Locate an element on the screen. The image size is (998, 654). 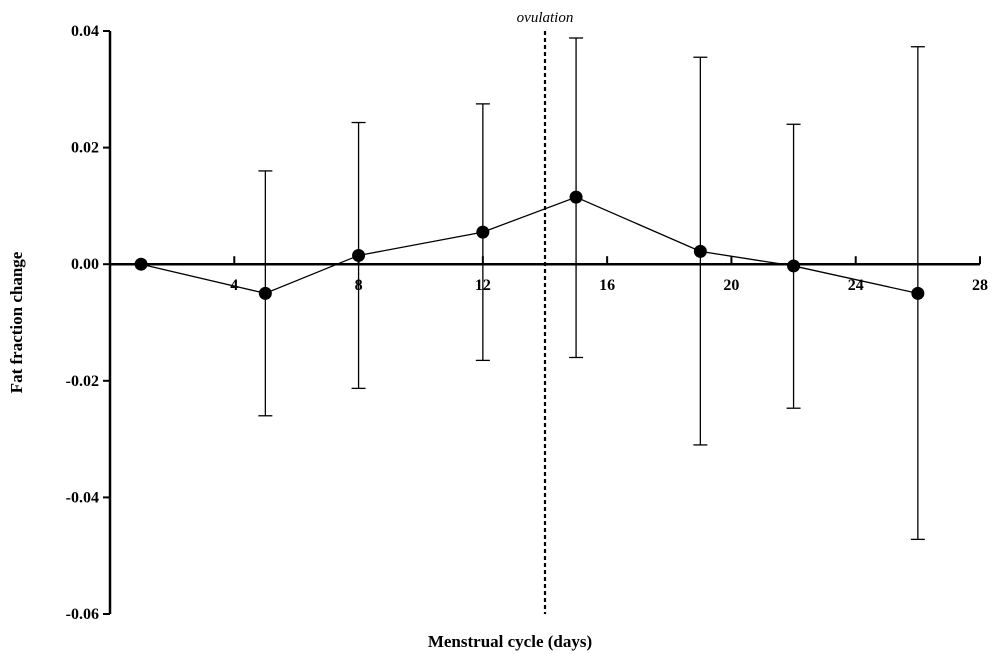
y-tick-label: -0.04 is located at coordinates (82, 497).